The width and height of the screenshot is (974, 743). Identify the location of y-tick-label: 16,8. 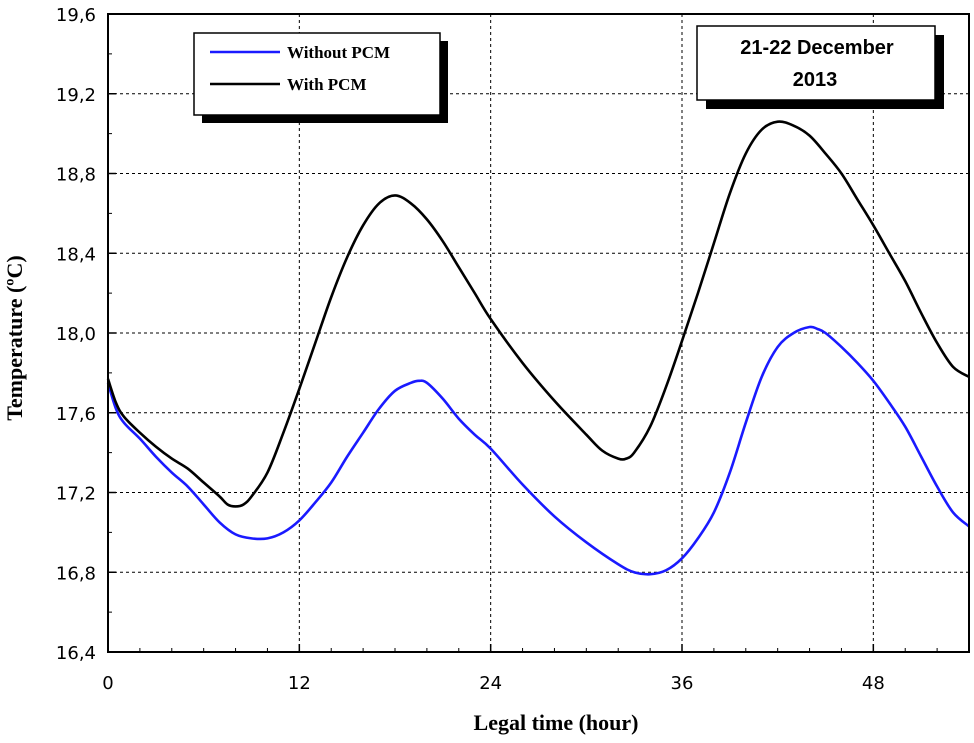
(76, 573).